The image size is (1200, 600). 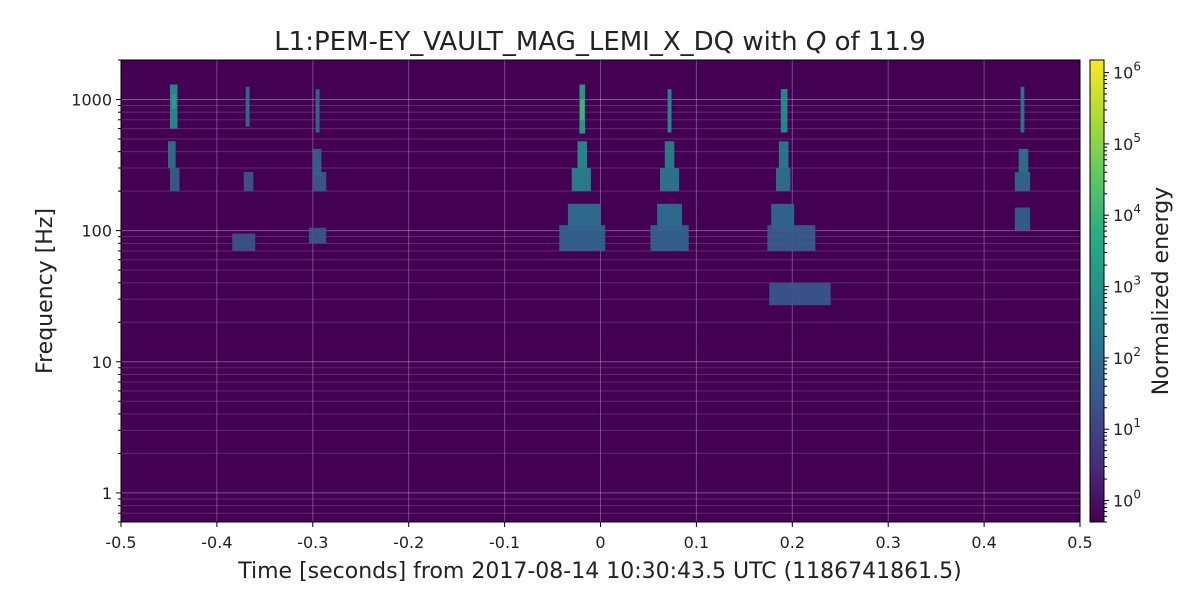 What do you see at coordinates (45, 291) in the screenshot?
I see `y-axis-label: Frequency [Hz]` at bounding box center [45, 291].